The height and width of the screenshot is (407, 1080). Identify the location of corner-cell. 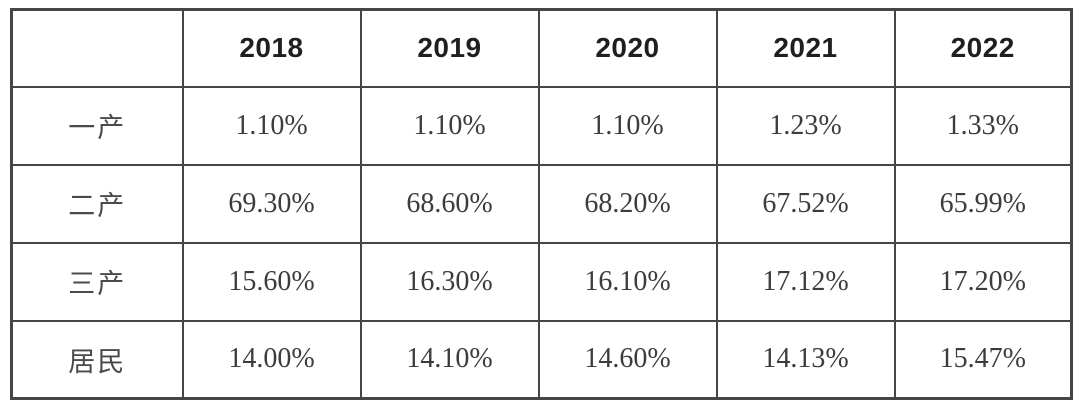
(97, 48).